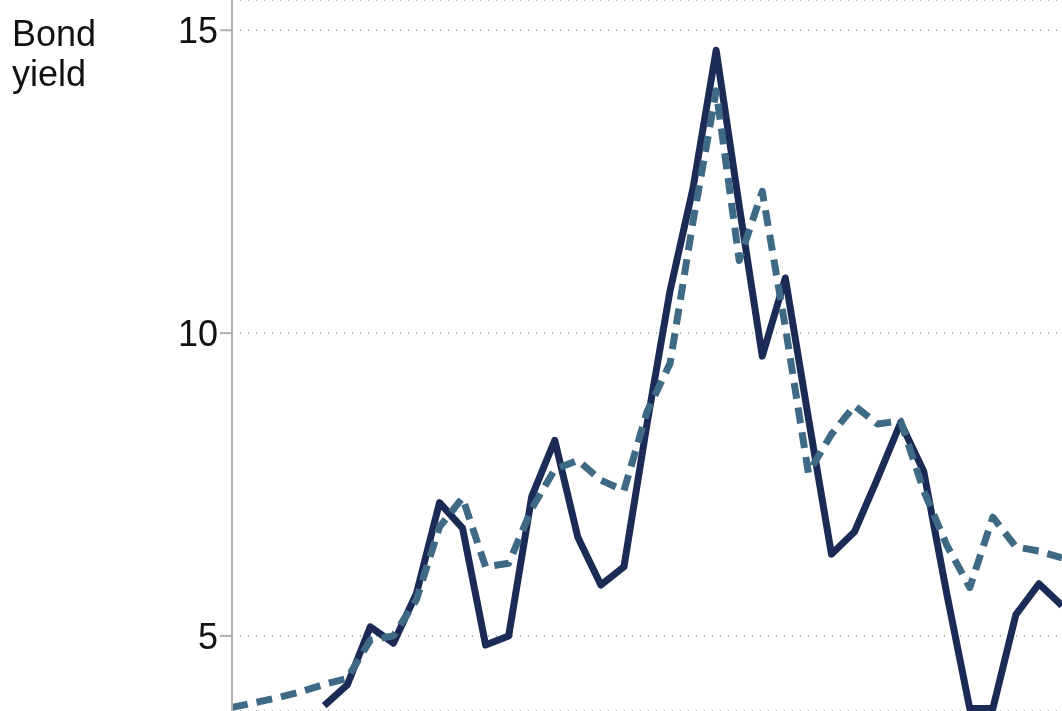  I want to click on y-tick-label: 15, so click(197, 31).